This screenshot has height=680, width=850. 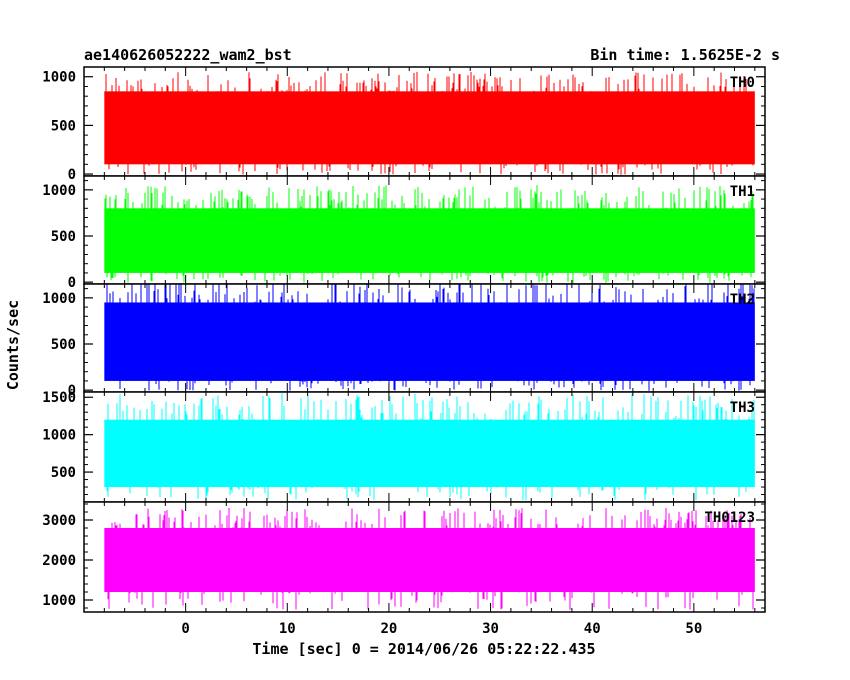 What do you see at coordinates (188, 55) in the screenshot?
I see `chart-title: ae140626052222_wam2_bst` at bounding box center [188, 55].